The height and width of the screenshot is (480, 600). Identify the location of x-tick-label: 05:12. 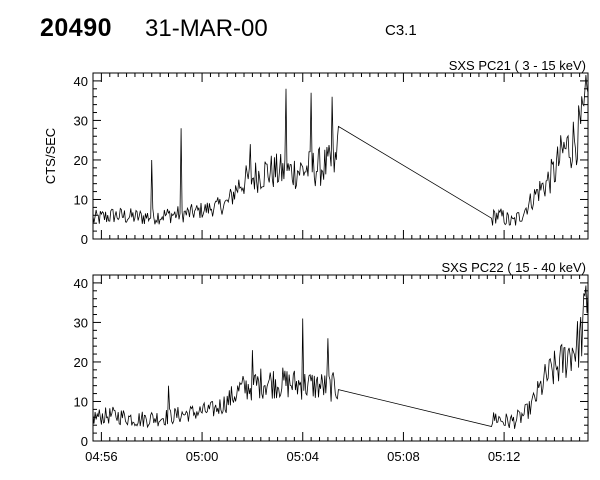
(504, 456).